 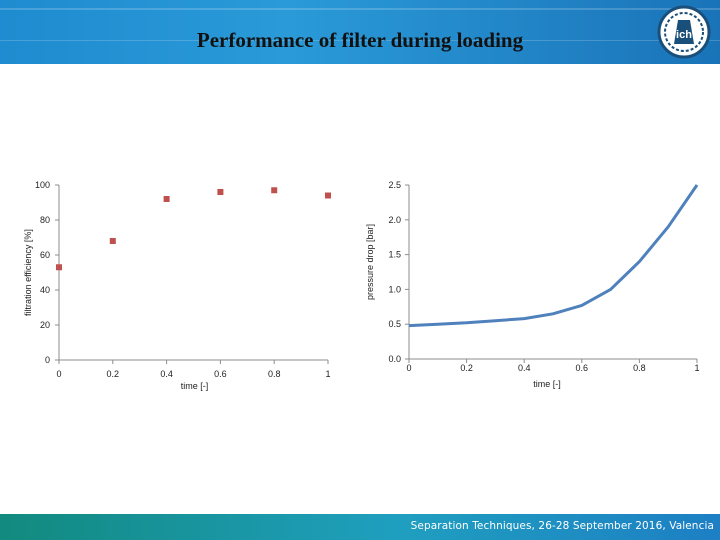 I want to click on pressure-y-label: pressure drop [bar], so click(x=370, y=262).